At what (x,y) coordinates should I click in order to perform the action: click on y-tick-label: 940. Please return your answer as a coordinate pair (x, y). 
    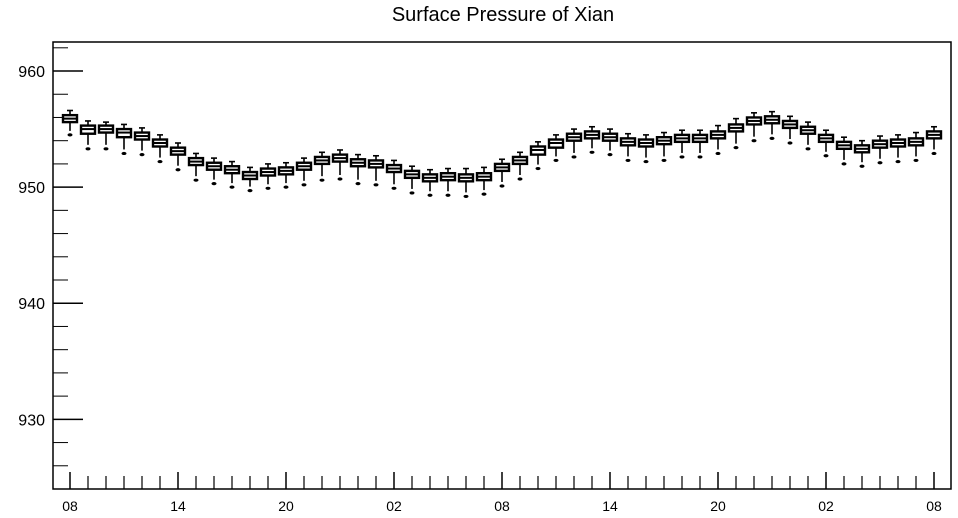
    Looking at the image, I should click on (31, 304).